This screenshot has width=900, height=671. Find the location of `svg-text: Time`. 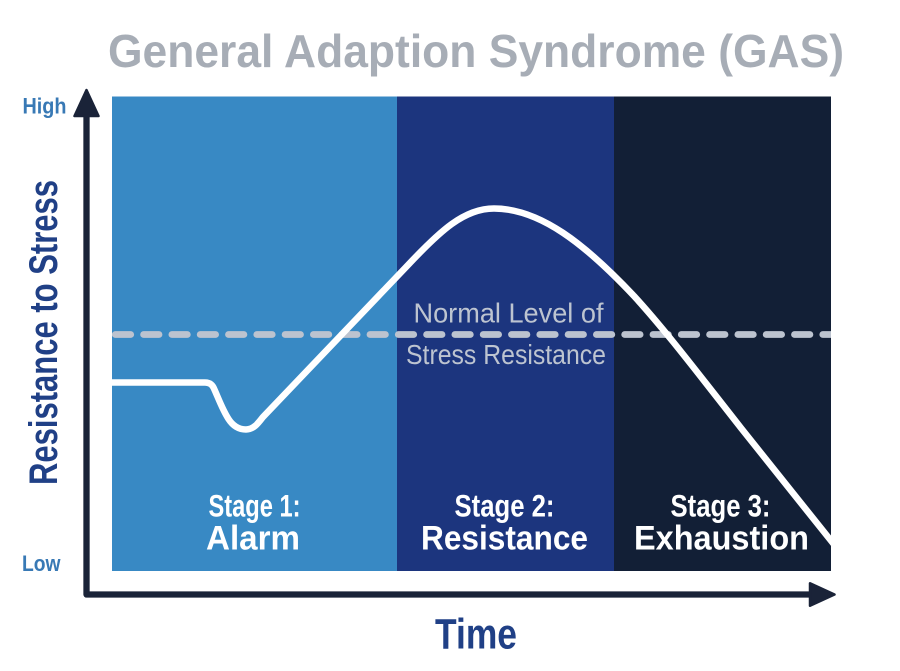

svg-text: Time is located at coordinates (476, 635).